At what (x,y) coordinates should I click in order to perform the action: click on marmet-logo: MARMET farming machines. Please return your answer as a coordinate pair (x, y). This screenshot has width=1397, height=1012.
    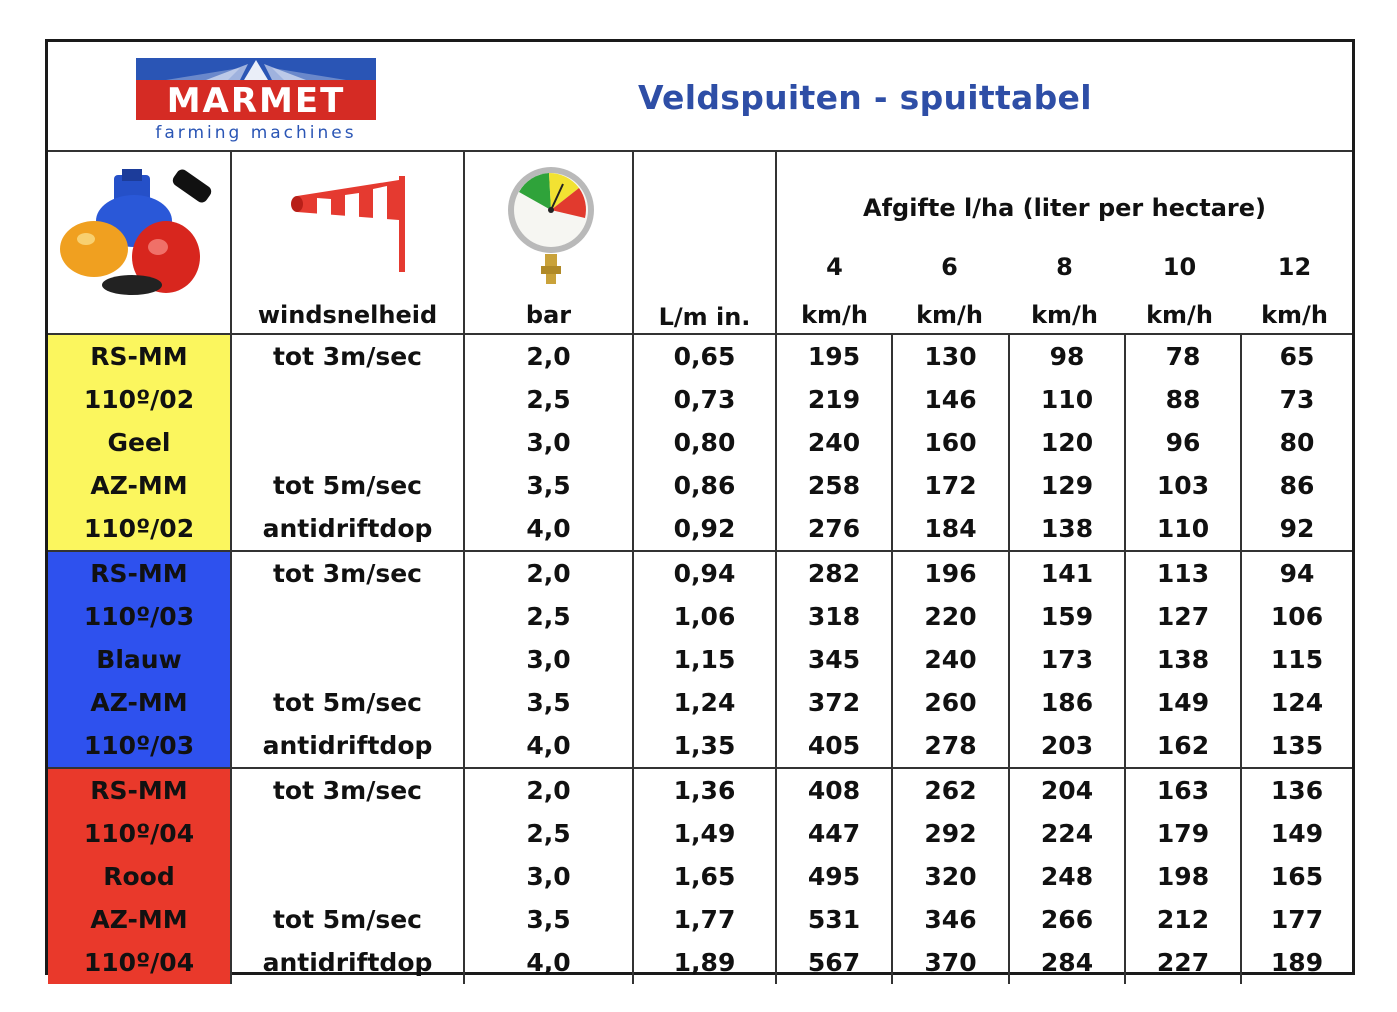
    Looking at the image, I should click on (256, 100).